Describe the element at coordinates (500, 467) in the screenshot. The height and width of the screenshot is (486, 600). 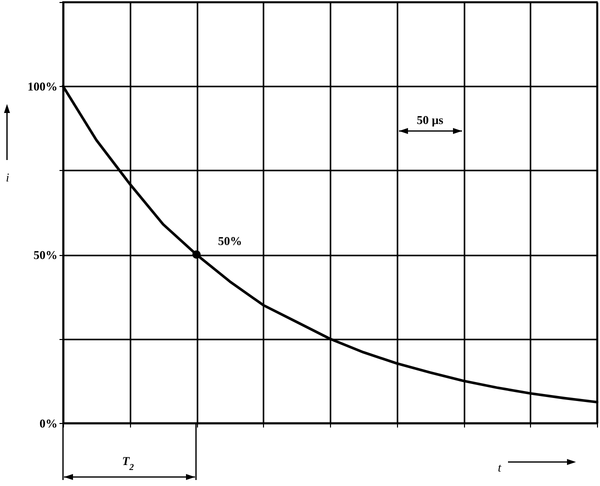
I see `x-axis-title: t` at that location.